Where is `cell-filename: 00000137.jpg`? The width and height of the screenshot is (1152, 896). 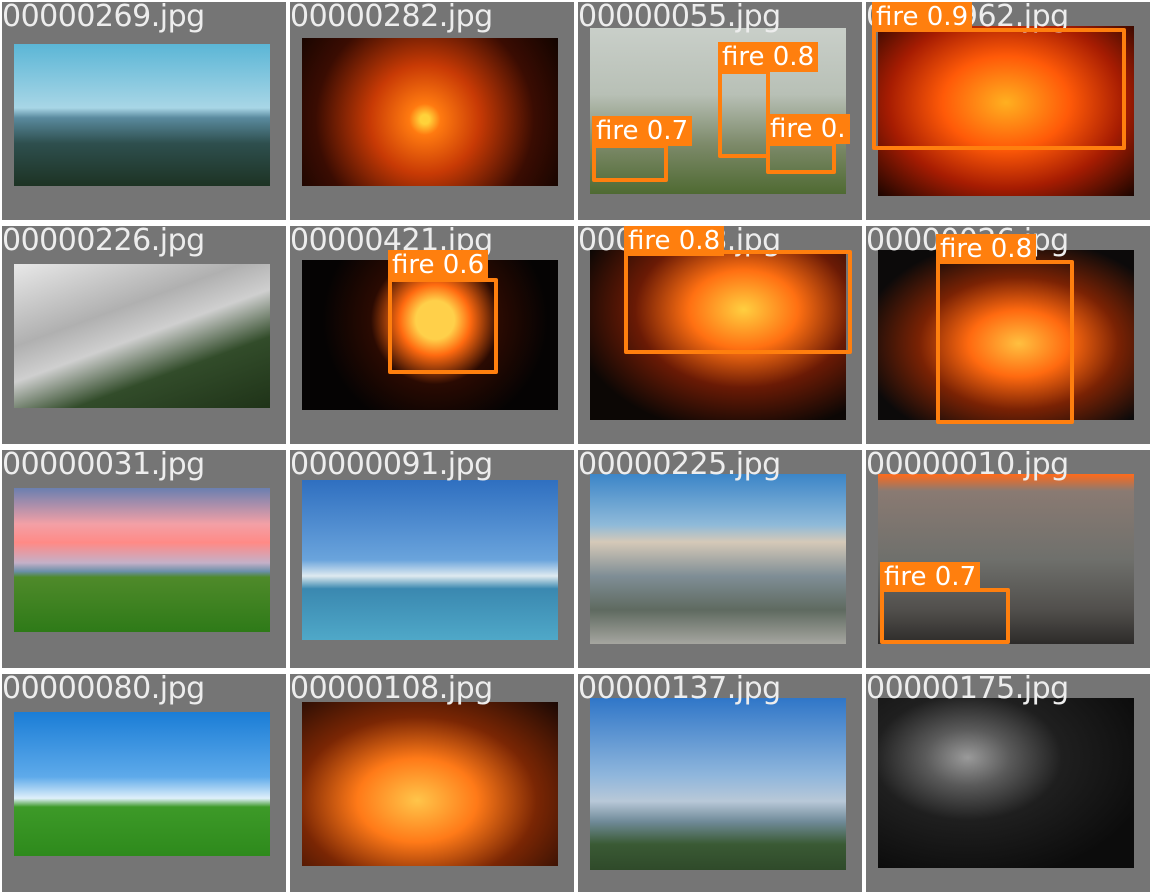
cell-filename: 00000137.jpg is located at coordinates (679, 690).